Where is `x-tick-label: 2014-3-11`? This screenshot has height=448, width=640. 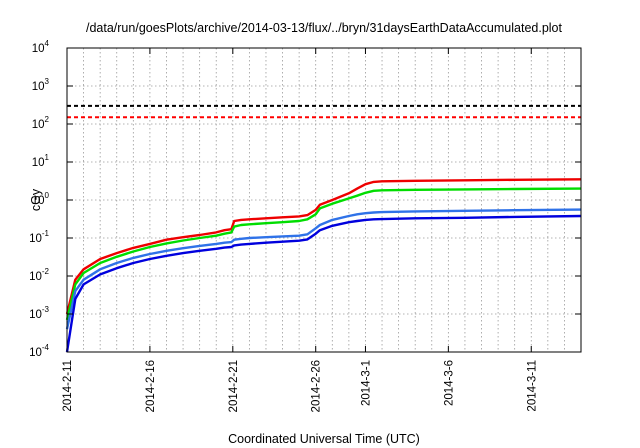
x-tick-label: 2014-3-11 is located at coordinates (532, 386).